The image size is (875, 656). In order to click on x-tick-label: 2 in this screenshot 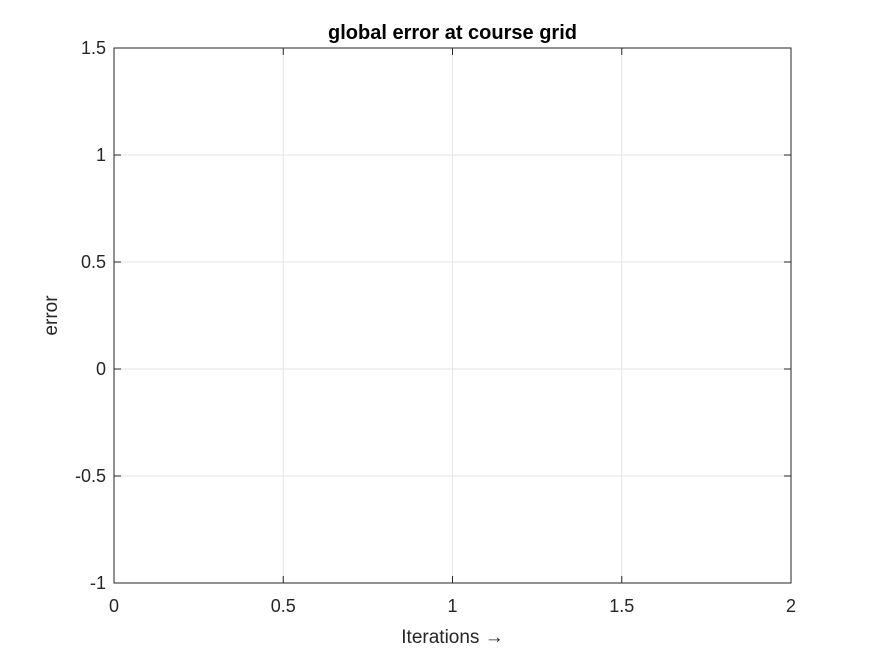, I will do `click(791, 606)`.